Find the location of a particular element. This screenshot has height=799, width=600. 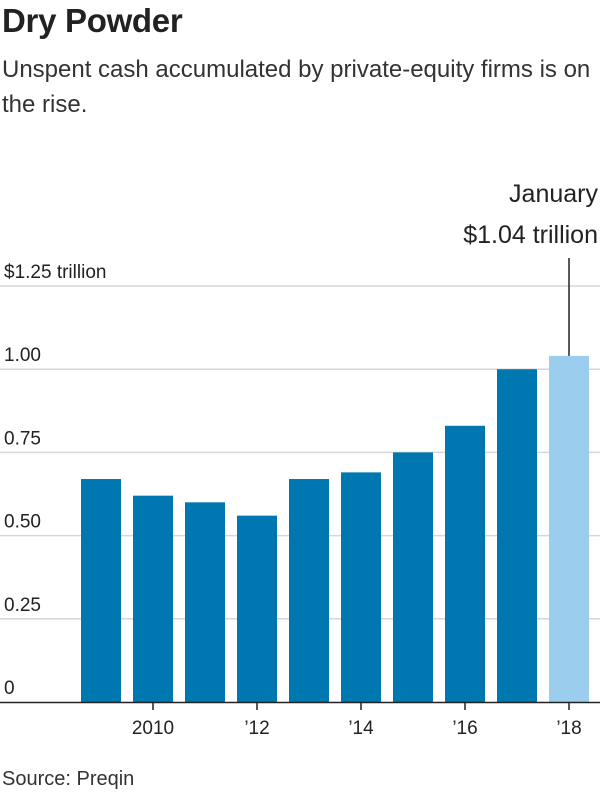

x-tick-label: 2010 is located at coordinates (153, 728).